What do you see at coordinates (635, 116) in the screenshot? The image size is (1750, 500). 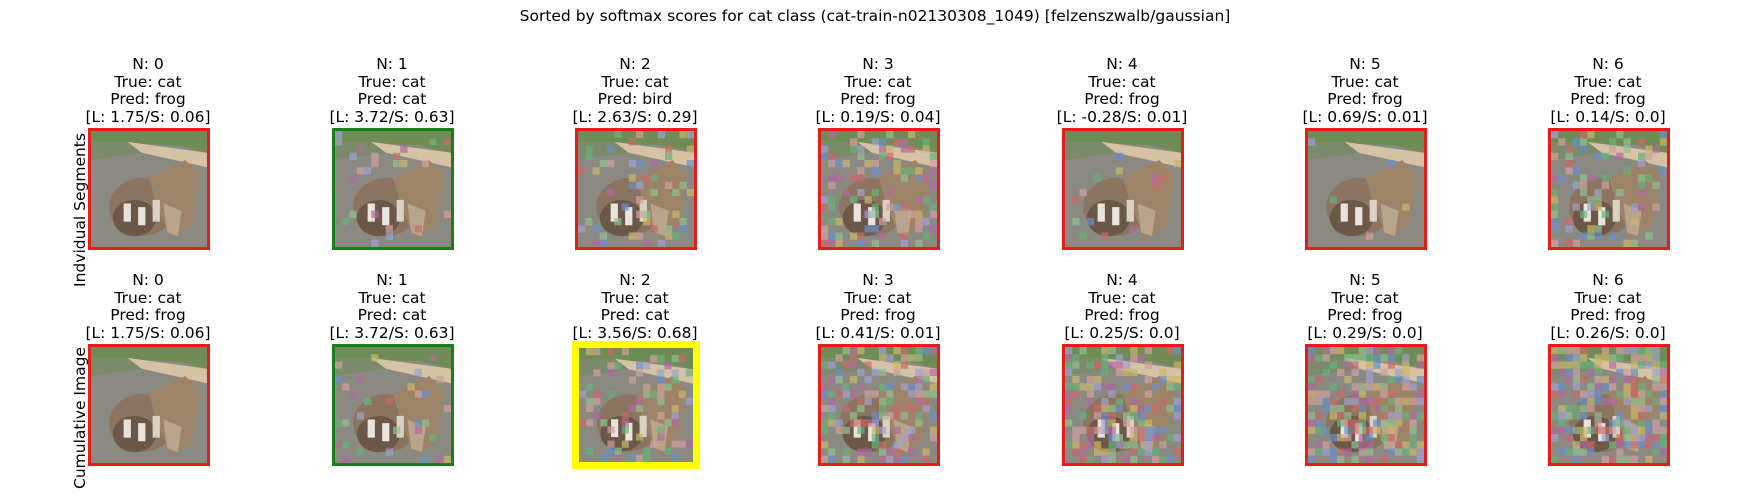 I see `caption-score: [L: 2.63/S: 0.29]` at bounding box center [635, 116].